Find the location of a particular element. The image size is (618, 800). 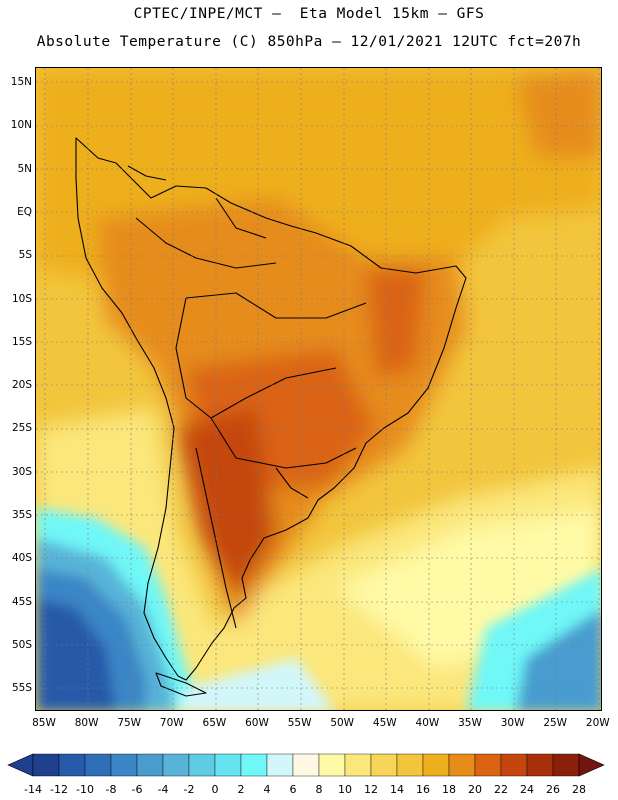

colorbar-tick-label: -8 is located at coordinates (111, 789).